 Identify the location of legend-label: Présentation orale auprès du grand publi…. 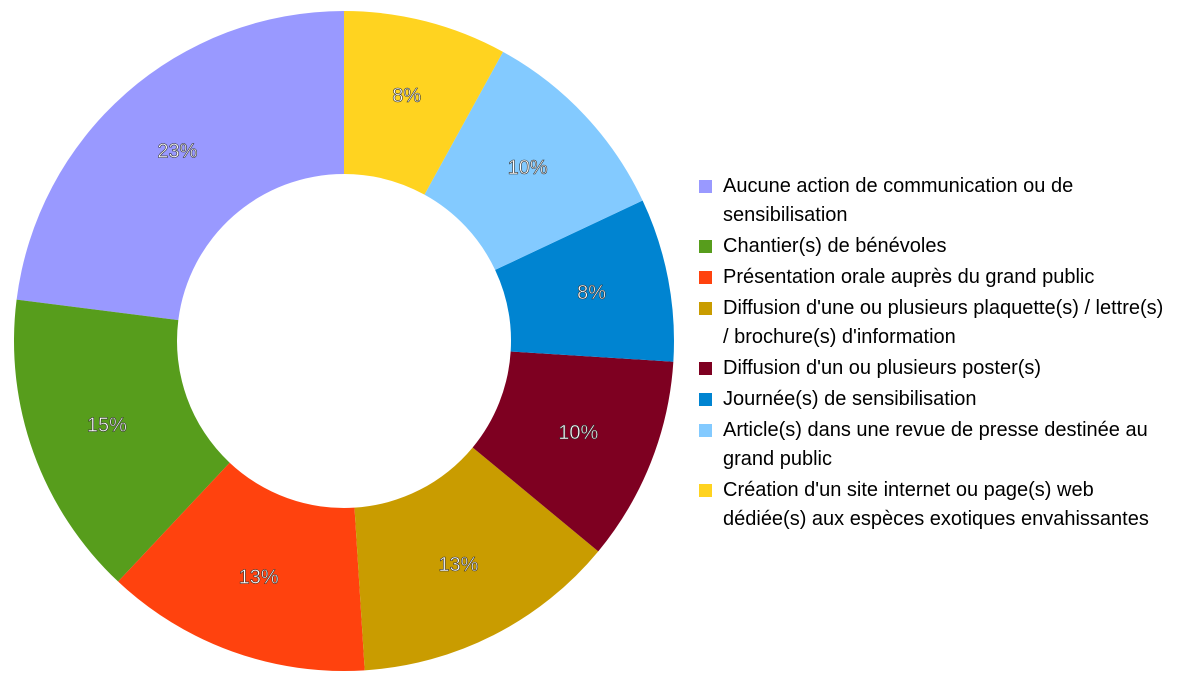
(909, 277).